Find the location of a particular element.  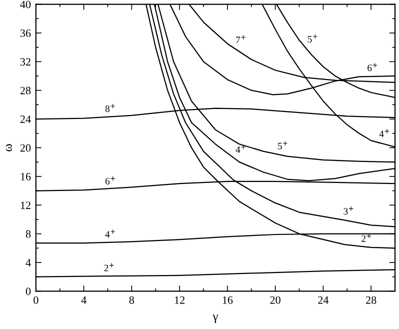

y-tick-label: 4 is located at coordinates (28, 262).